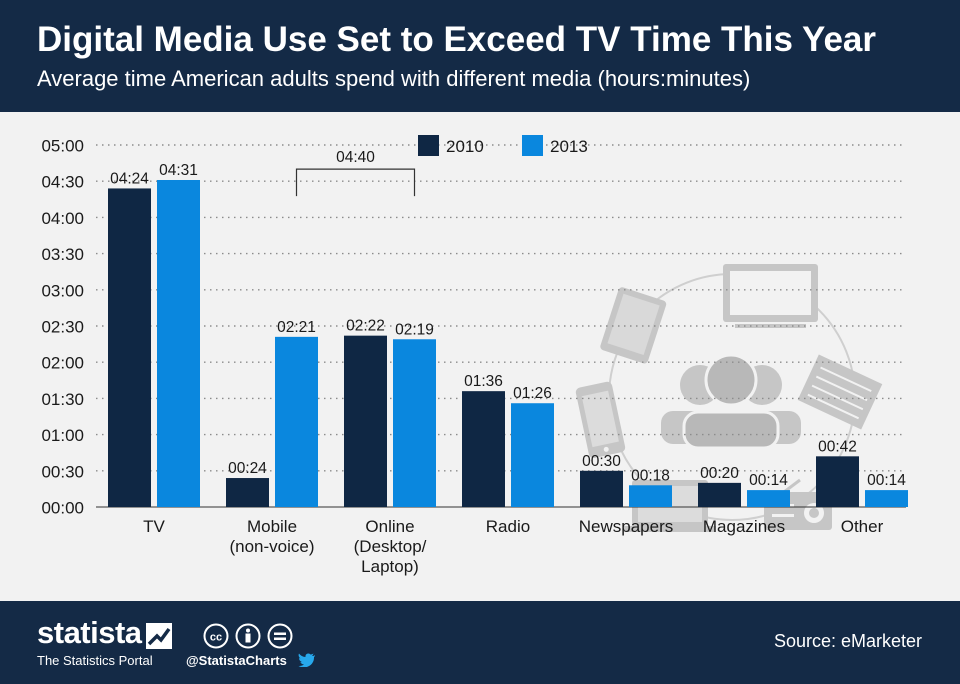 Image resolution: width=960 pixels, height=684 pixels. What do you see at coordinates (62, 146) in the screenshot?
I see `y-tick-label: 05:00` at bounding box center [62, 146].